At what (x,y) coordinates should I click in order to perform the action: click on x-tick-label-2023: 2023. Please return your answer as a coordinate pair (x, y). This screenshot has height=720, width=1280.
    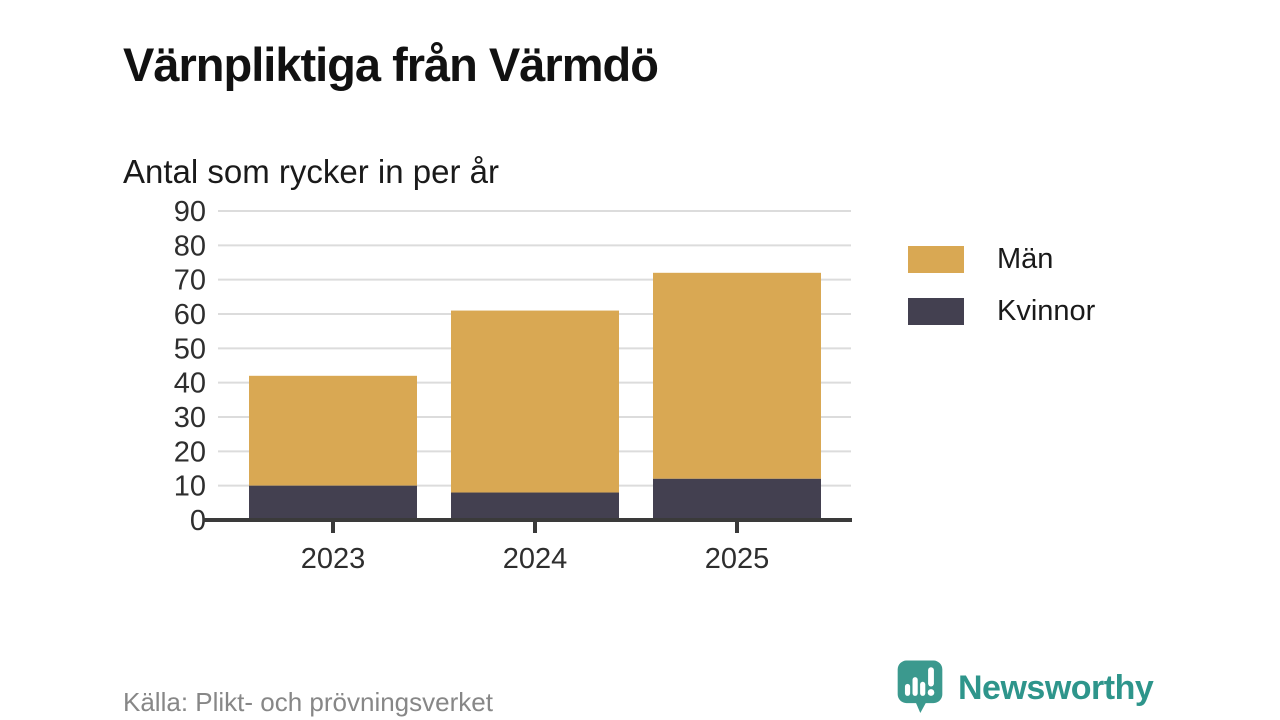
    Looking at the image, I should click on (333, 559).